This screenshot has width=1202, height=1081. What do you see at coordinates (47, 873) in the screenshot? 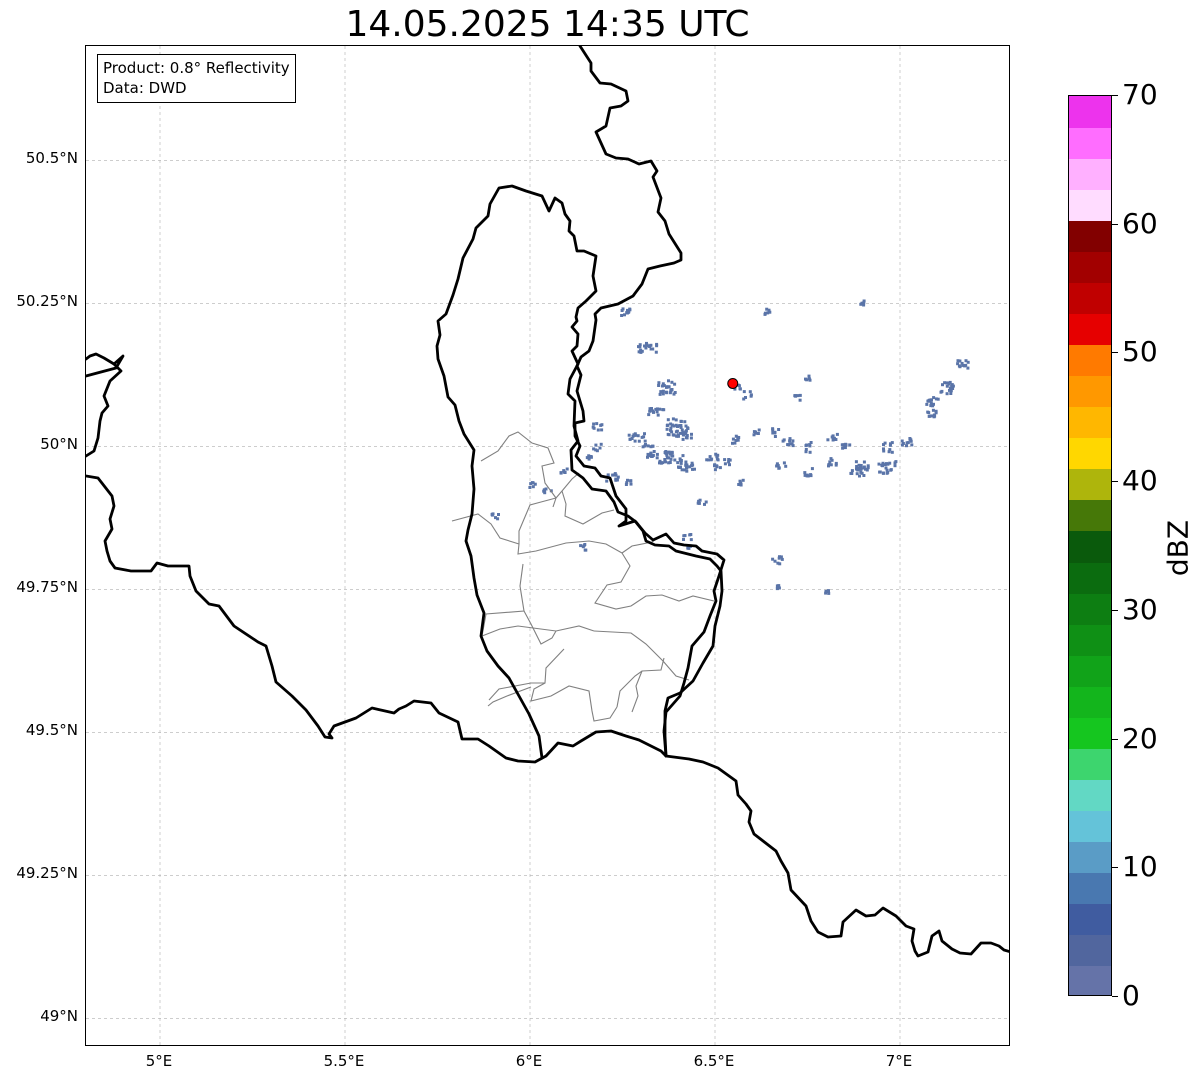
I see `lat-tick-label: 49.25°N` at bounding box center [47, 873].